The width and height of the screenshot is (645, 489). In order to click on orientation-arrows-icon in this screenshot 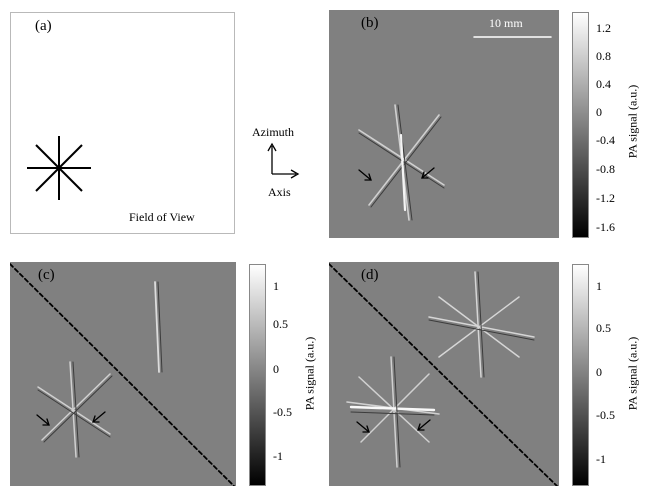, I will do `click(283, 160)`.